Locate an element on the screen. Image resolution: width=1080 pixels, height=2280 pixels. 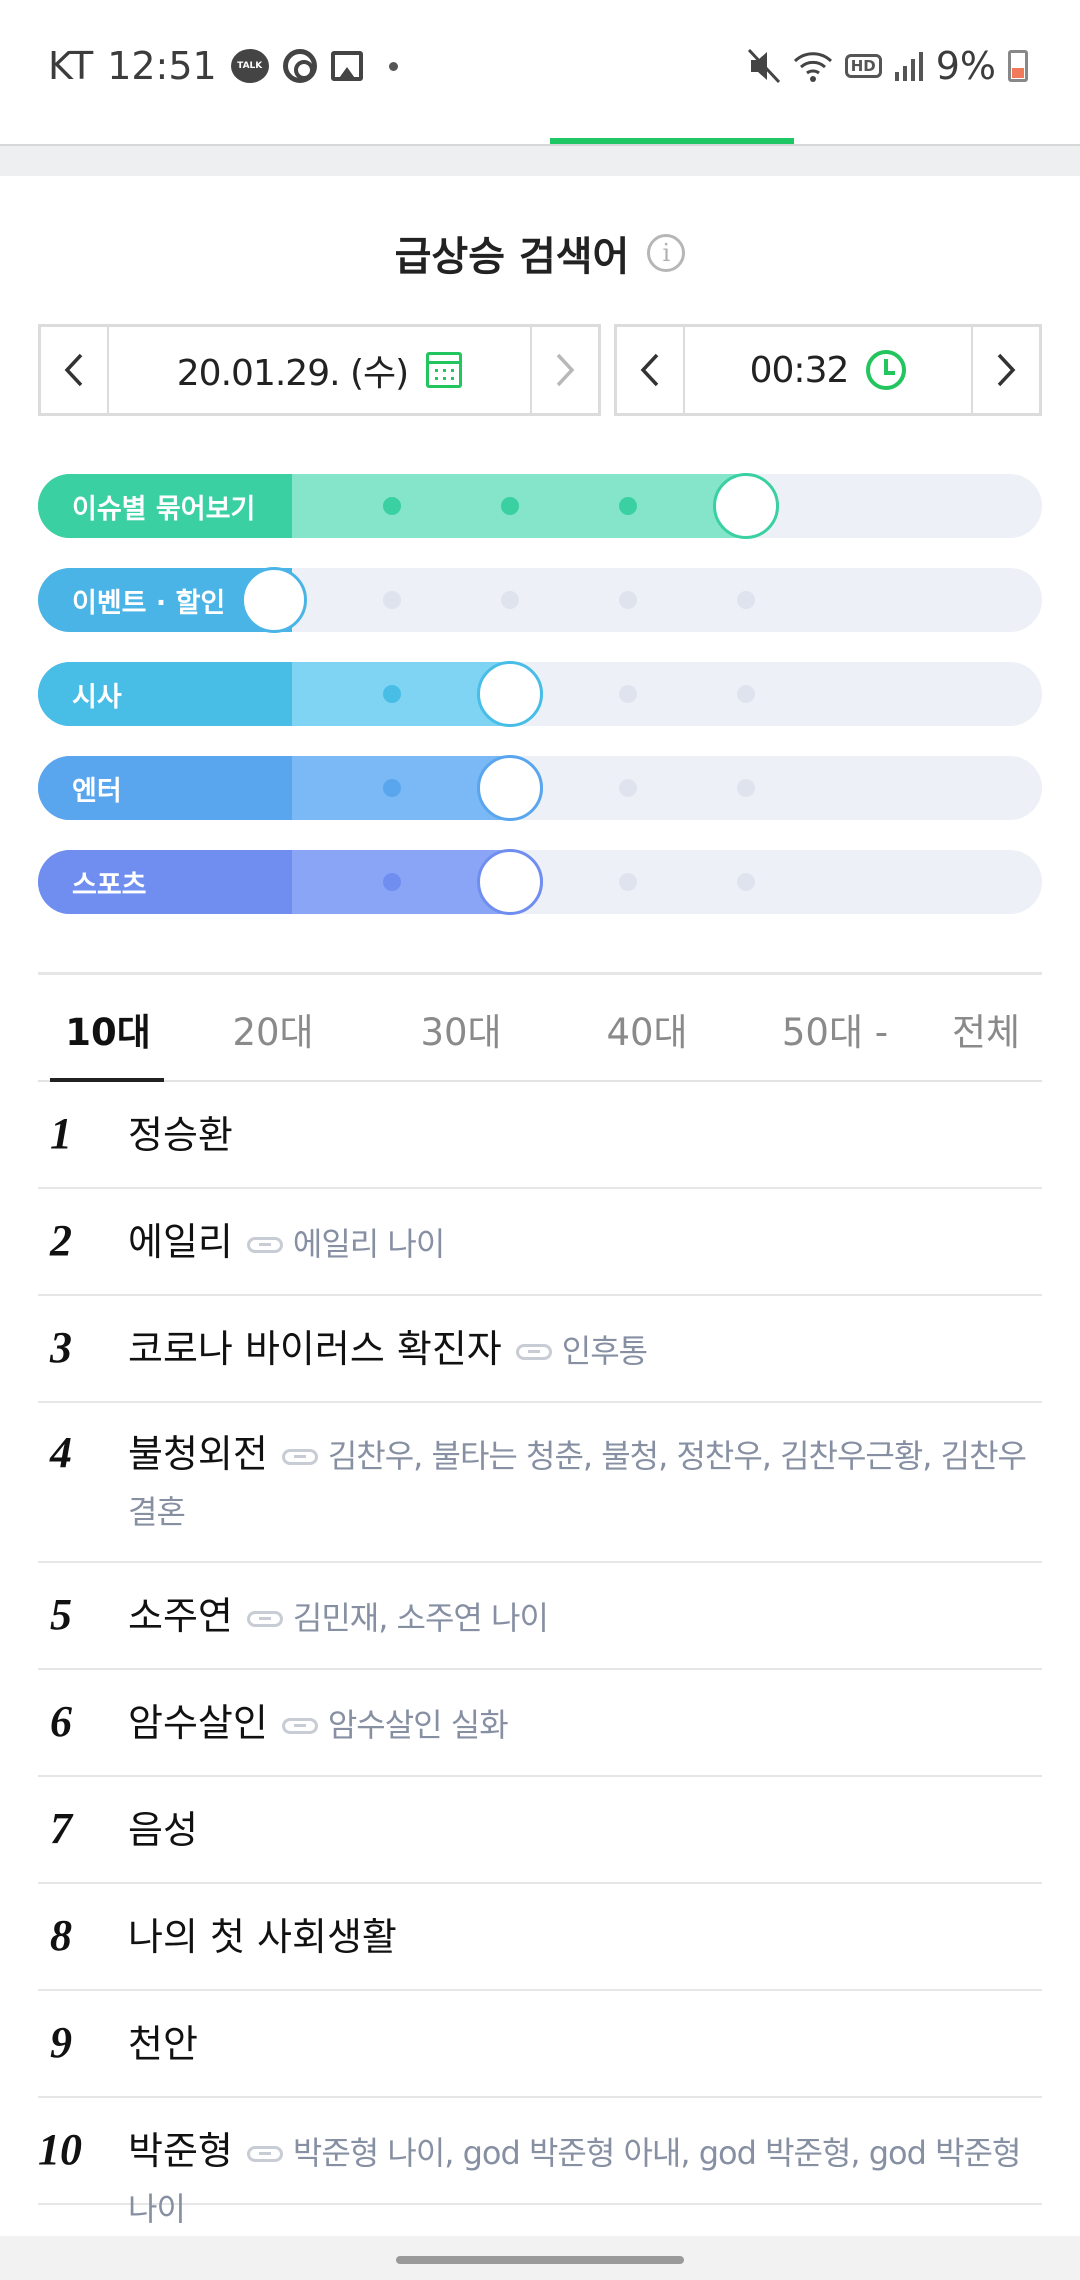
rank-body: 소주연 김민재, 소주연 나이 is located at coordinates (585, 1617).